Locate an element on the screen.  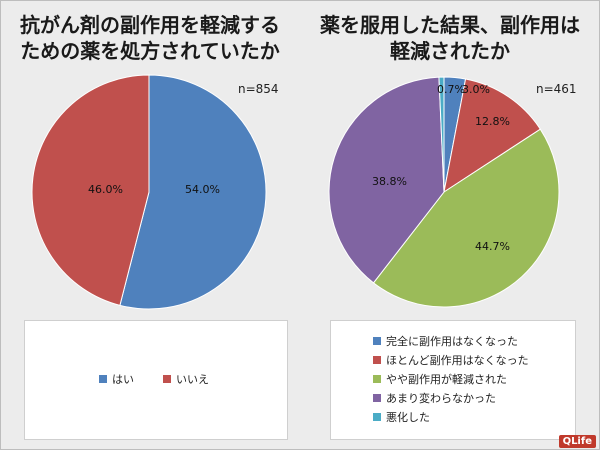
qlife-logo: QLife is located at coordinates (577, 441).